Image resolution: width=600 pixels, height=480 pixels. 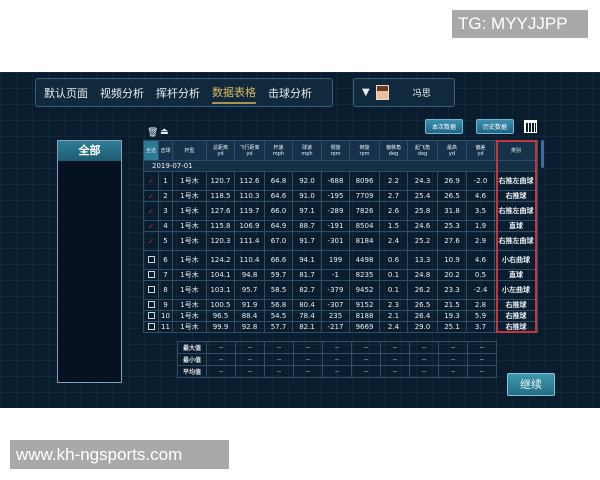 What do you see at coordinates (364, 153) in the screenshot?
I see `header-unit: rpm` at bounding box center [364, 153].